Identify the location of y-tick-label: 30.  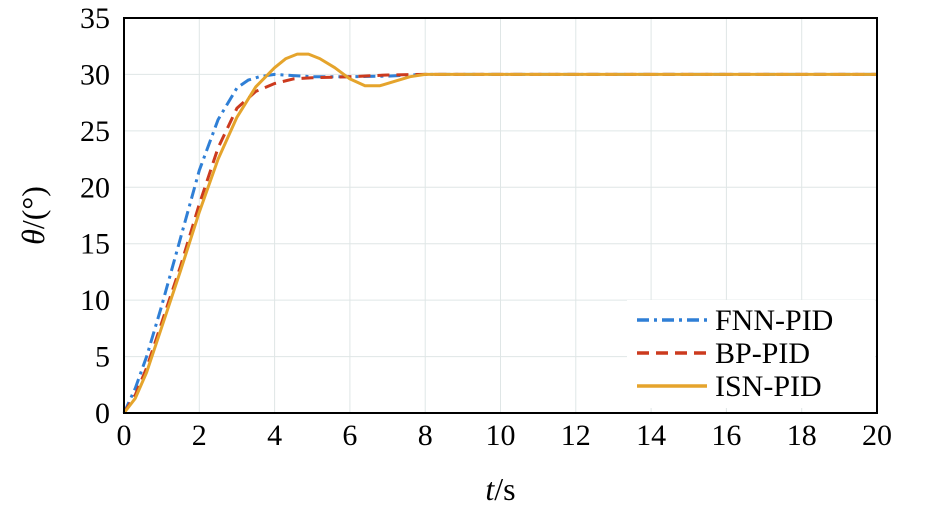
(95, 74).